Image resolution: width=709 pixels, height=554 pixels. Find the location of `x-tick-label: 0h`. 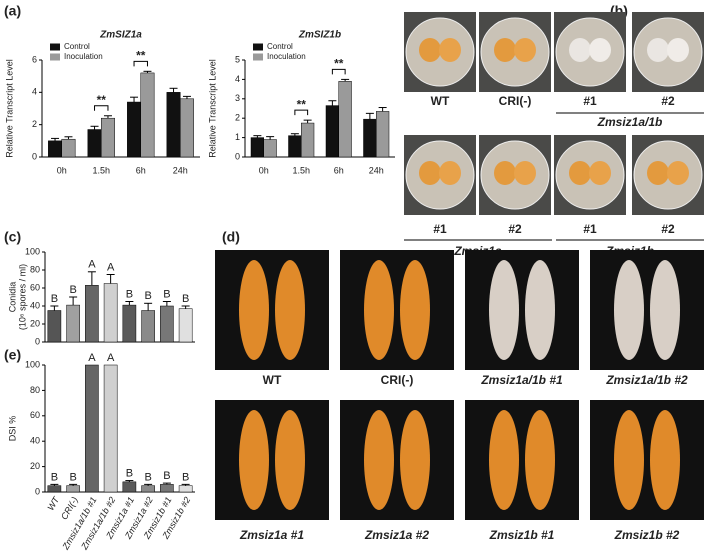

x-tick-label: 0h is located at coordinates (62, 170).